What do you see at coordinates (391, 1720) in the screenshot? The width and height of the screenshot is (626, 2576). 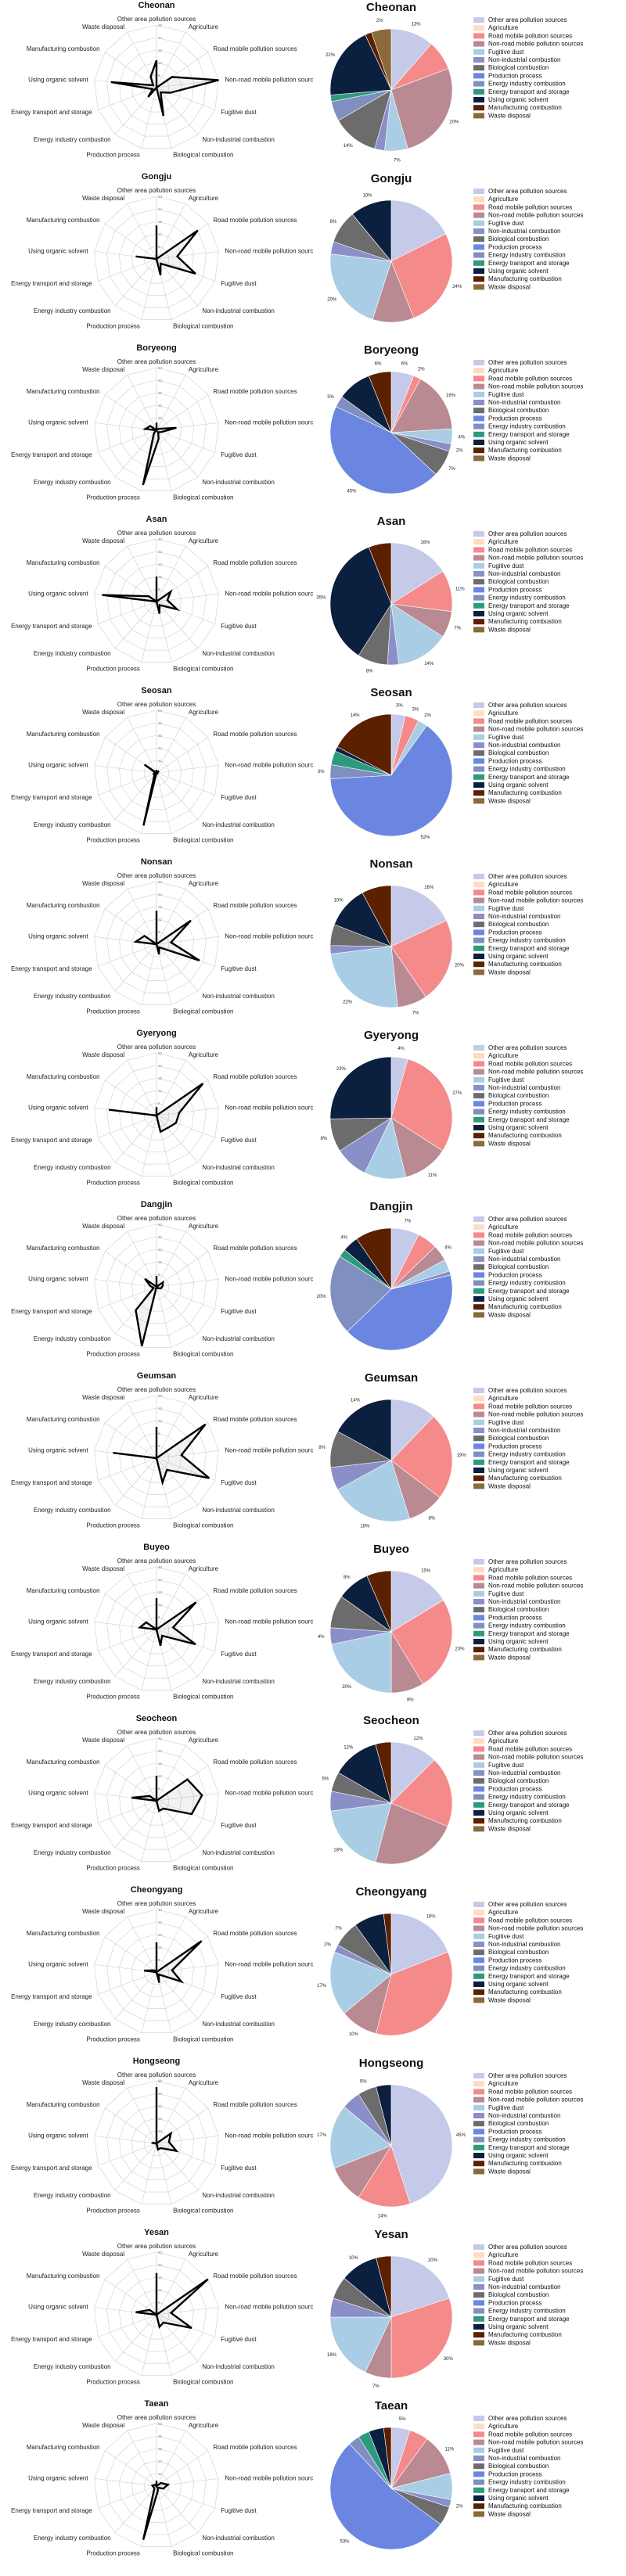 I see `pie-title: Seocheon` at bounding box center [391, 1720].